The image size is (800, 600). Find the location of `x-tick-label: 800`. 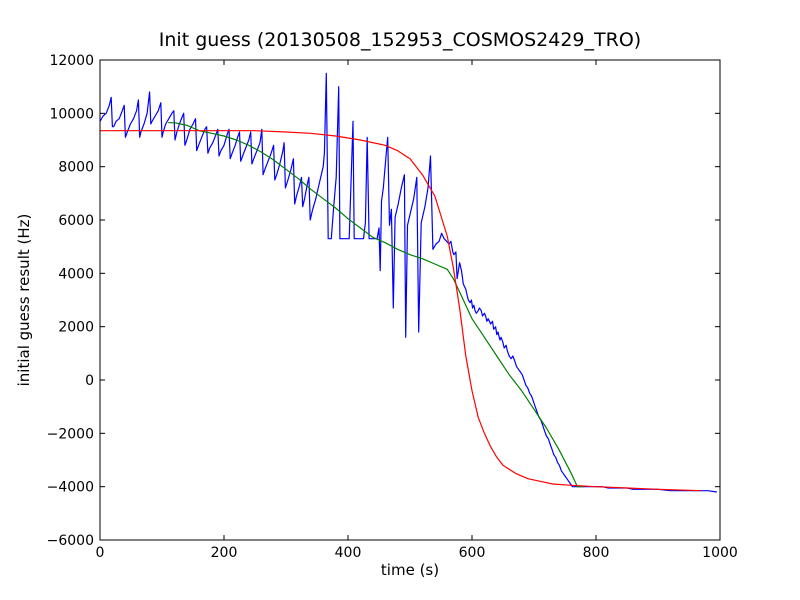

x-tick-label: 800 is located at coordinates (596, 553).